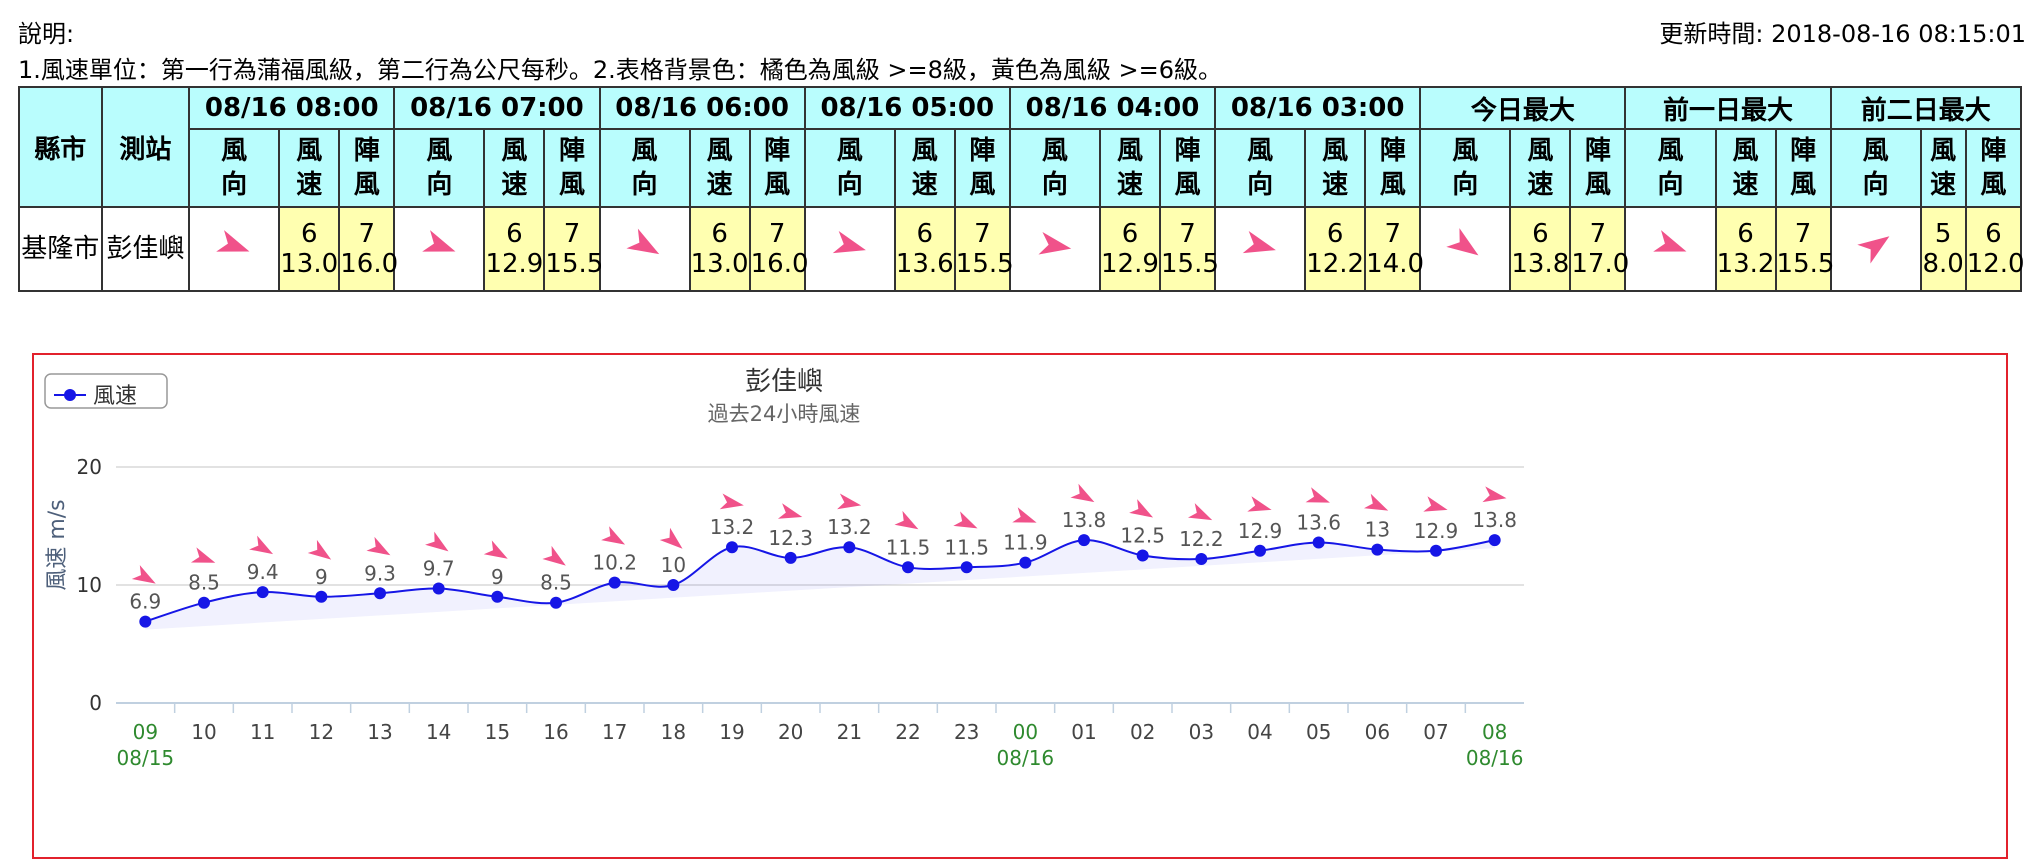  What do you see at coordinates (1943, 264) in the screenshot?
I see `wind-speed-value: 8.0` at bounding box center [1943, 264].